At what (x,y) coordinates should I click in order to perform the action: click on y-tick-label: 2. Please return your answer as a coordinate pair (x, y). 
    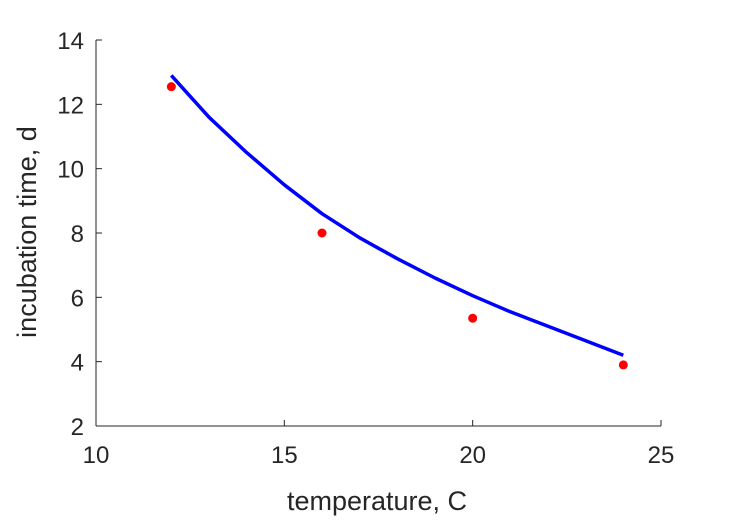
    Looking at the image, I should click on (77, 427).